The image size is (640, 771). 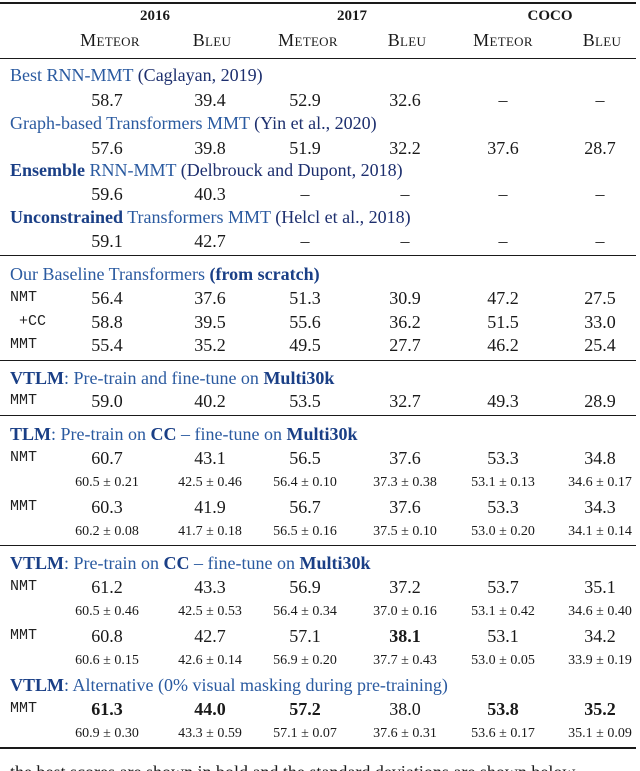 I want to click on table-row: MMT 60.3 41.9 56.7 37.6 53.3 34.3, so click(x=320, y=507).